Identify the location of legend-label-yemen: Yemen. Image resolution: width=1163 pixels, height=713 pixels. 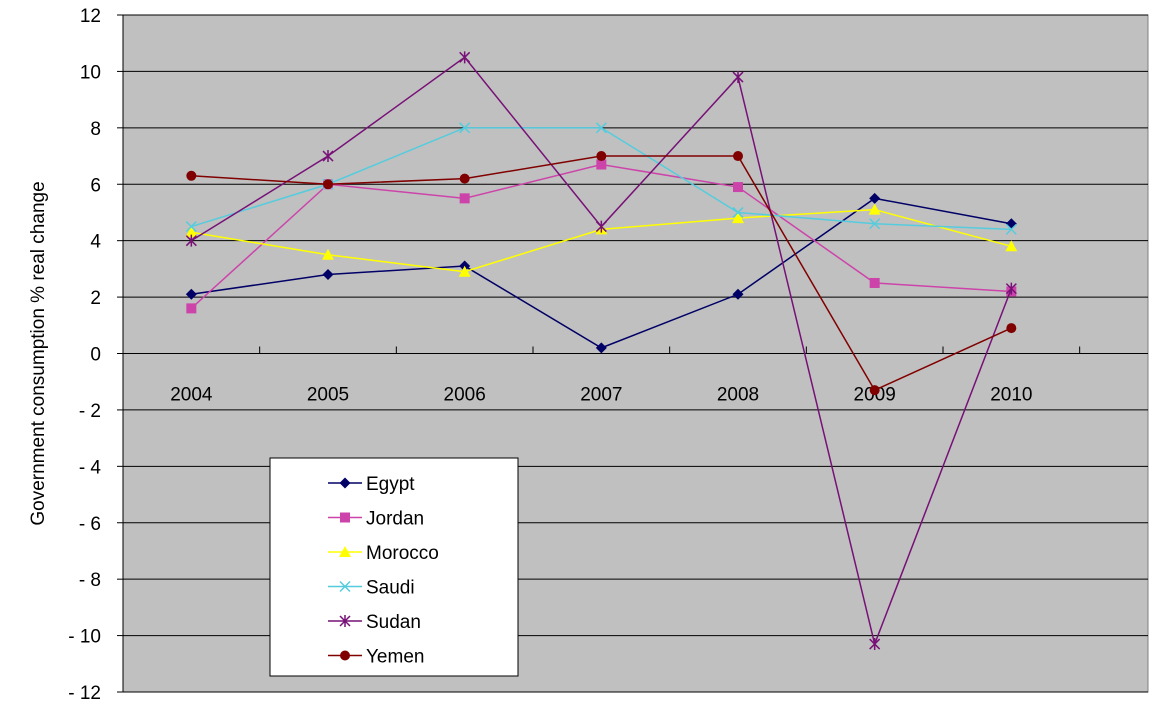
(395, 657).